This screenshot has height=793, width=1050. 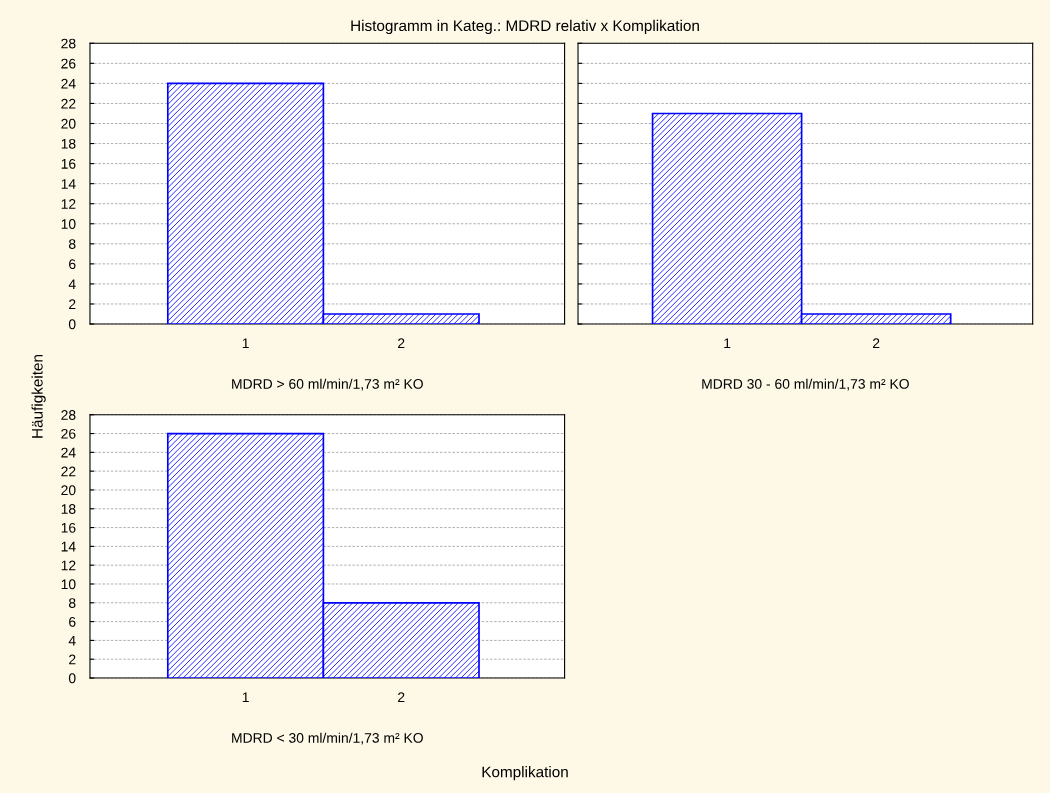 What do you see at coordinates (327, 384) in the screenshot?
I see `x-axis-title: MDRD > 60 ml/min/1,73 m² KO` at bounding box center [327, 384].